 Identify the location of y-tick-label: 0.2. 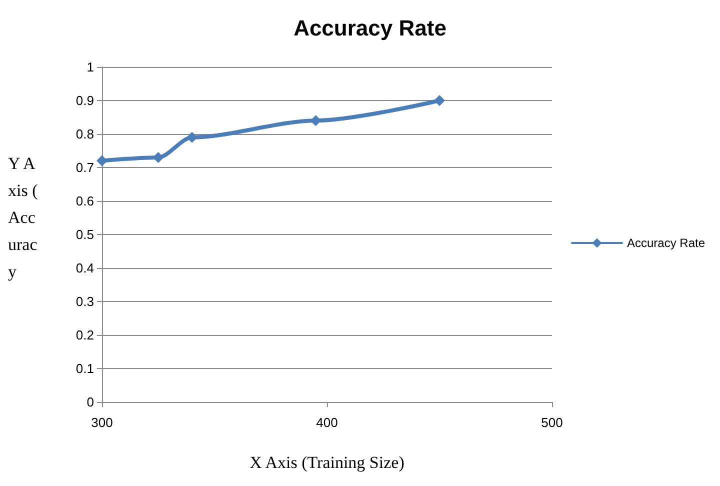
(85, 335).